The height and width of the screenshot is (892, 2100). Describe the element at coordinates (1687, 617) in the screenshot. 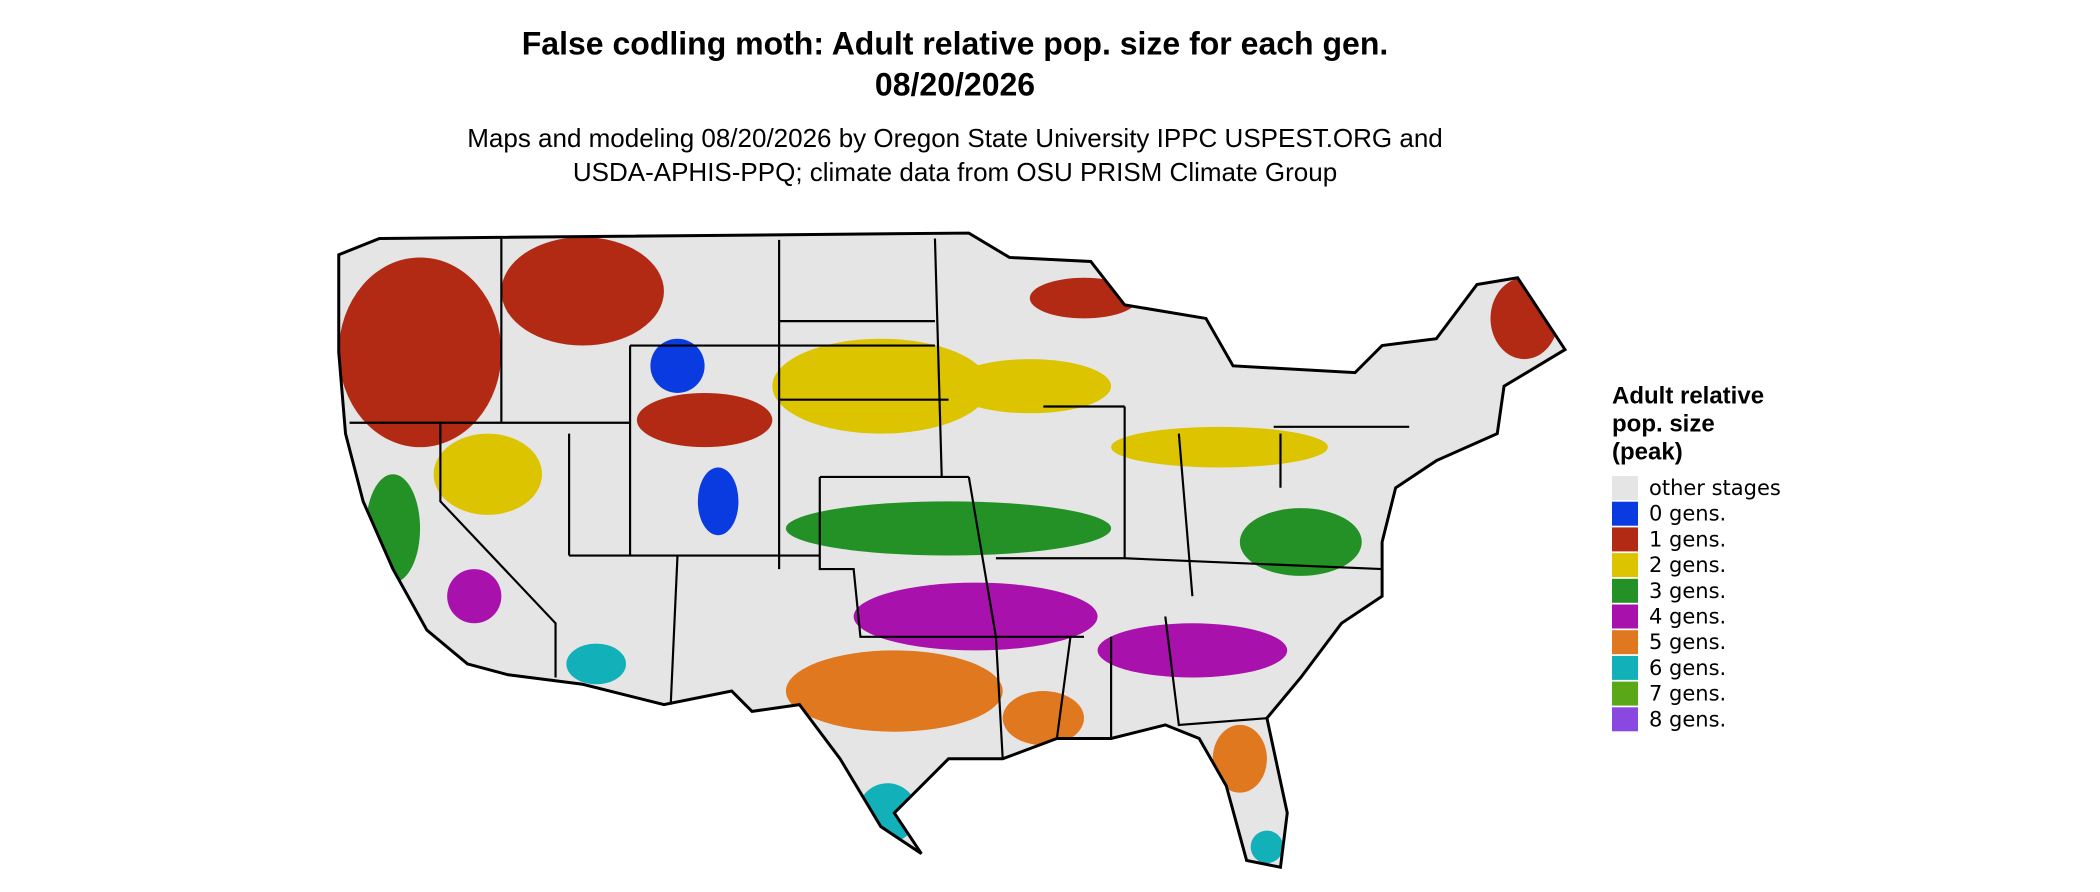

I see `legend-label: 4 gens.` at that location.